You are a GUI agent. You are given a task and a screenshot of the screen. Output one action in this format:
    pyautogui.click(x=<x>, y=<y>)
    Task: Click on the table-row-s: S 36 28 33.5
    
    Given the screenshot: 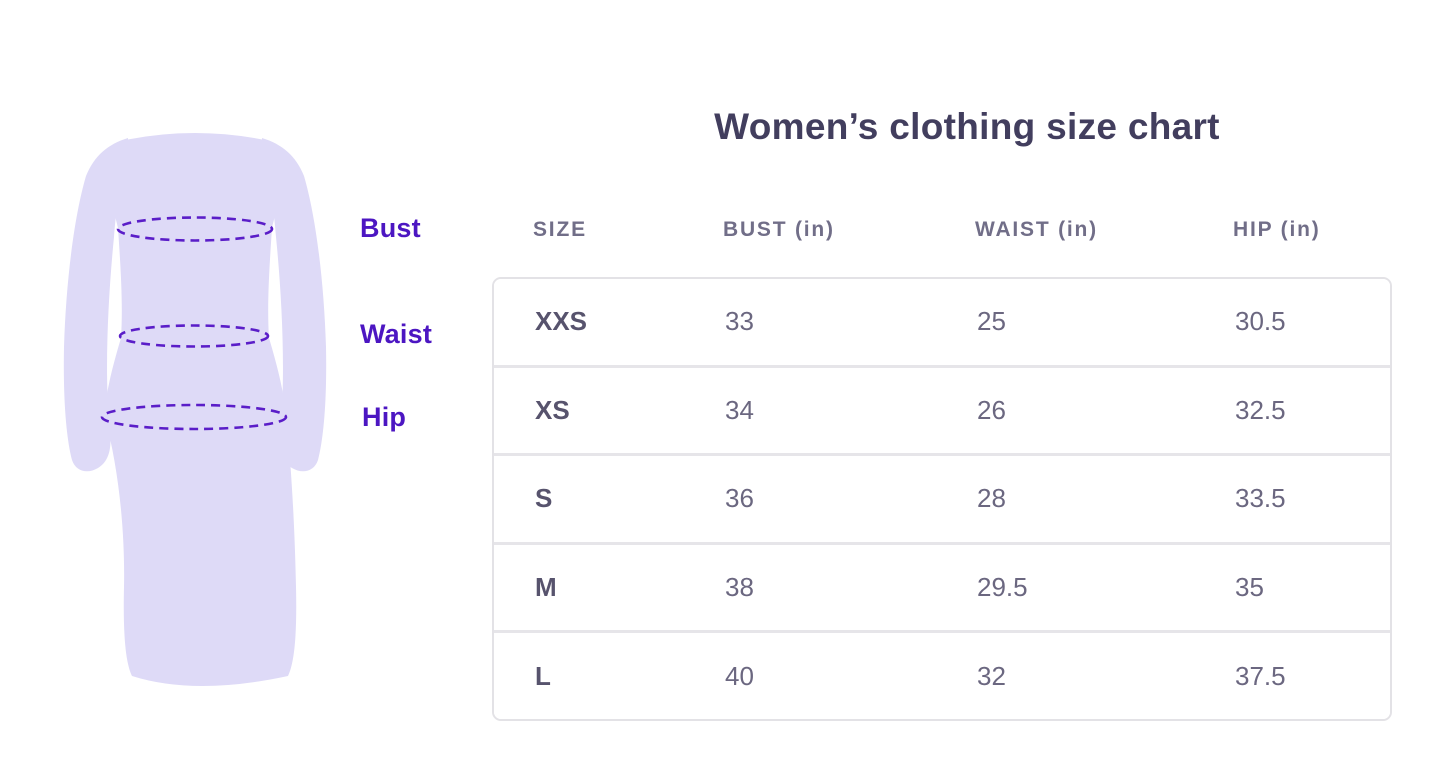 What is the action you would take?
    pyautogui.click(x=942, y=500)
    